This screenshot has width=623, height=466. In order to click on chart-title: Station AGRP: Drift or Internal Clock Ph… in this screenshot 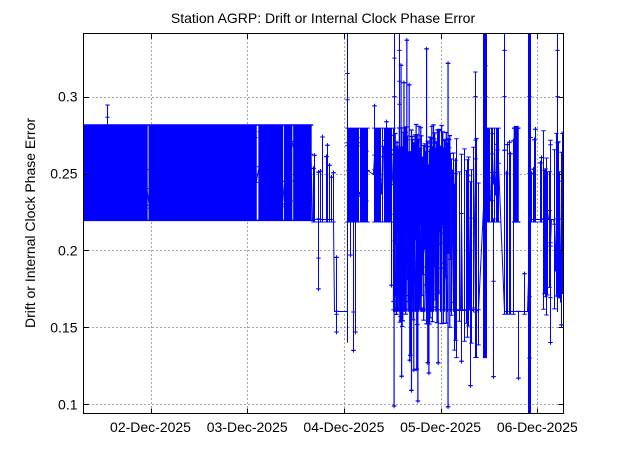, I will do `click(323, 18)`.